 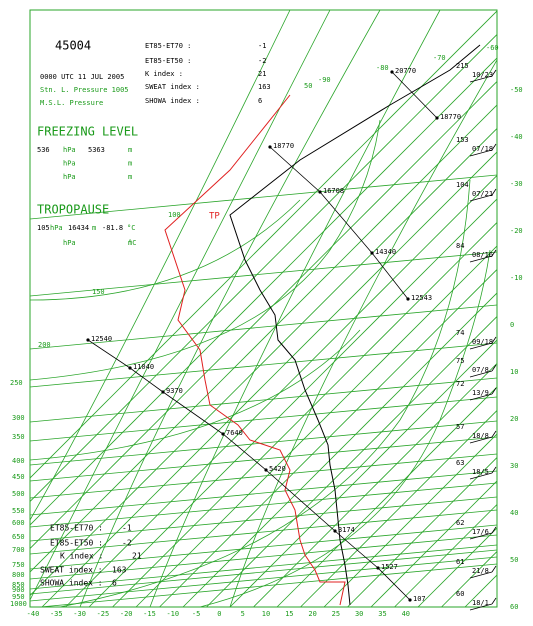 What do you see at coordinates (243, 614) in the screenshot?
I see `temperature-label: 5` at bounding box center [243, 614].